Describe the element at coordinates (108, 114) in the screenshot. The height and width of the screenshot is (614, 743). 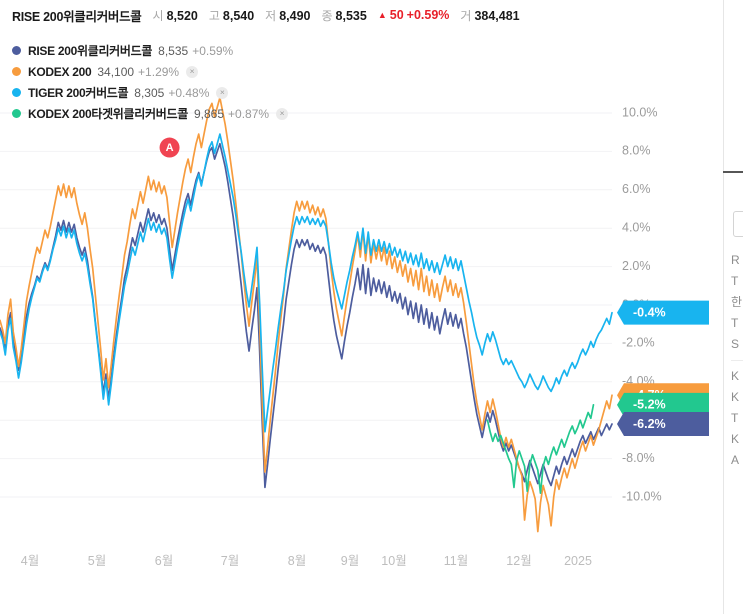
I see `legend-item-name: KODEX 200타겟위클리커버드콜` at that location.